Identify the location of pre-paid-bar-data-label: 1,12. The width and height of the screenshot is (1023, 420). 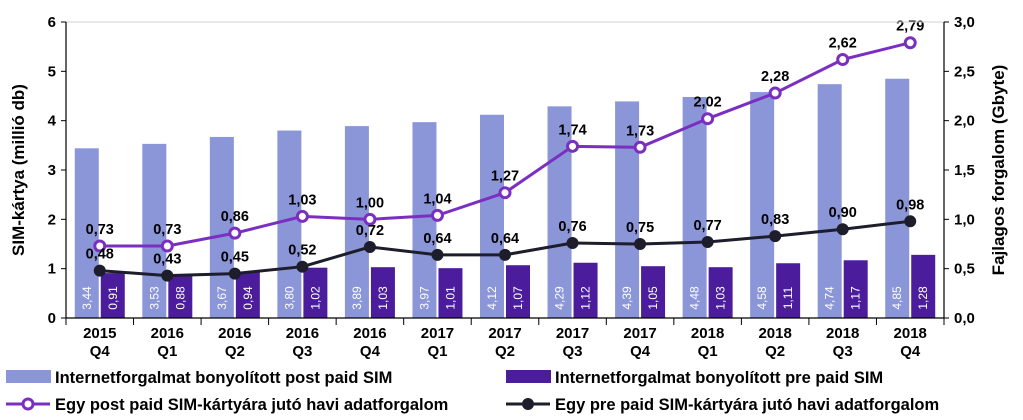
(586, 298).